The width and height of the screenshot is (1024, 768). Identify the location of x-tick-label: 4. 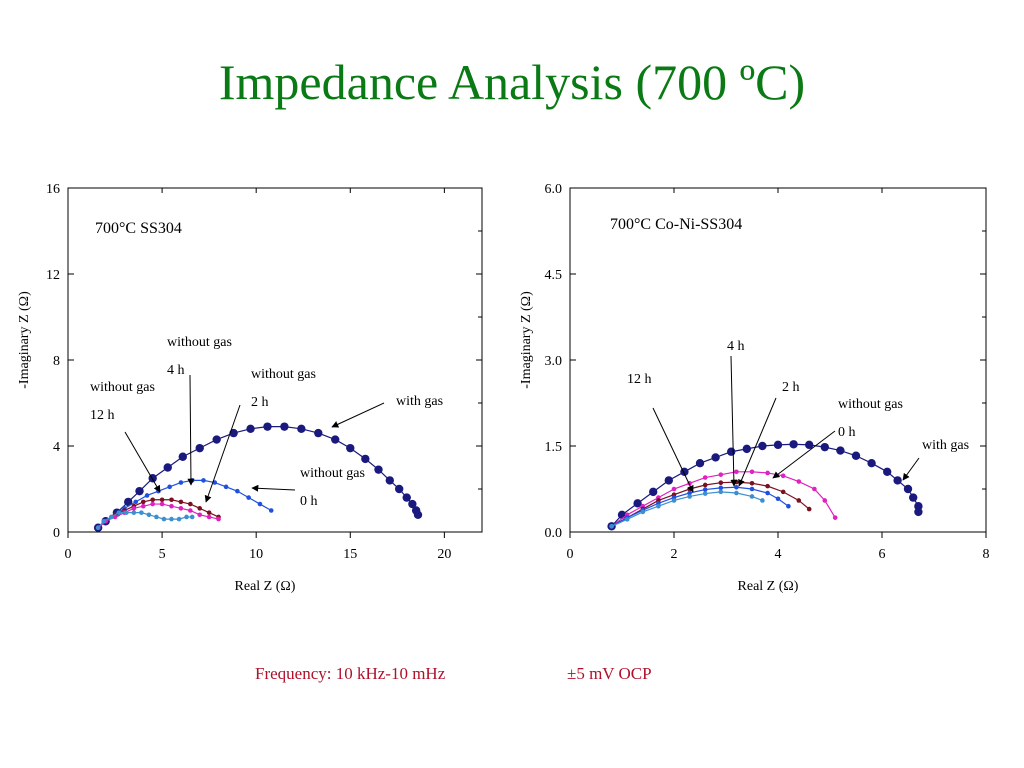
(778, 554).